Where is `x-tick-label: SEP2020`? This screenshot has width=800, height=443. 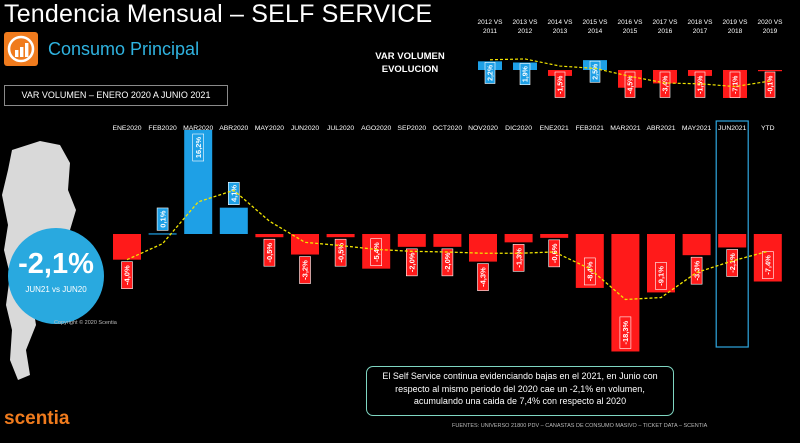
x-tick-label: SEP2020 is located at coordinates (411, 128).